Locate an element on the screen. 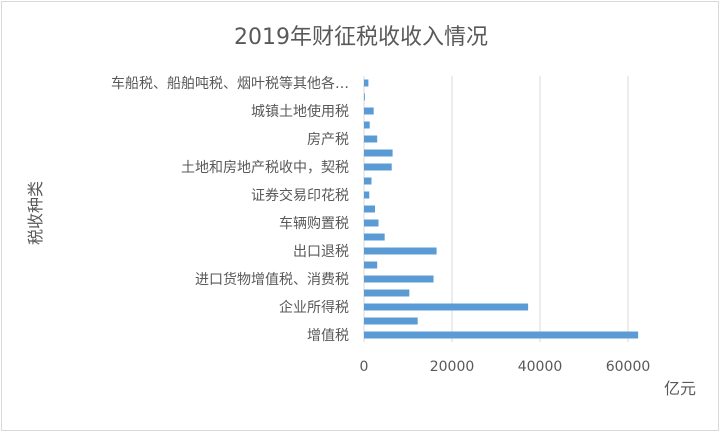 The height and width of the screenshot is (434, 722). x-tick-label: 40000 is located at coordinates (540, 367).